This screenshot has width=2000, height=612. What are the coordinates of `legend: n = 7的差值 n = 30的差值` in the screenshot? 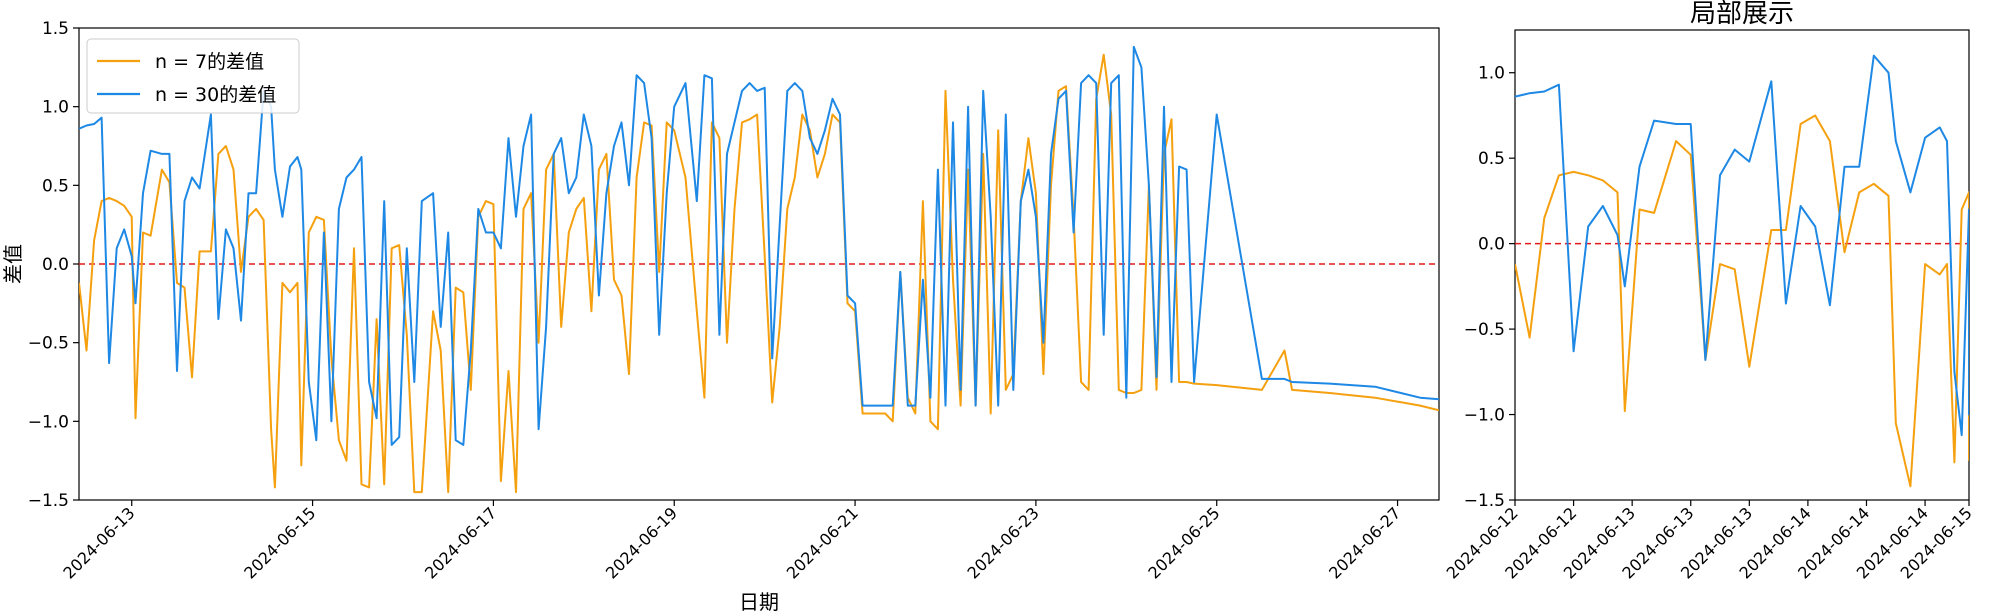 It's located at (193, 76).